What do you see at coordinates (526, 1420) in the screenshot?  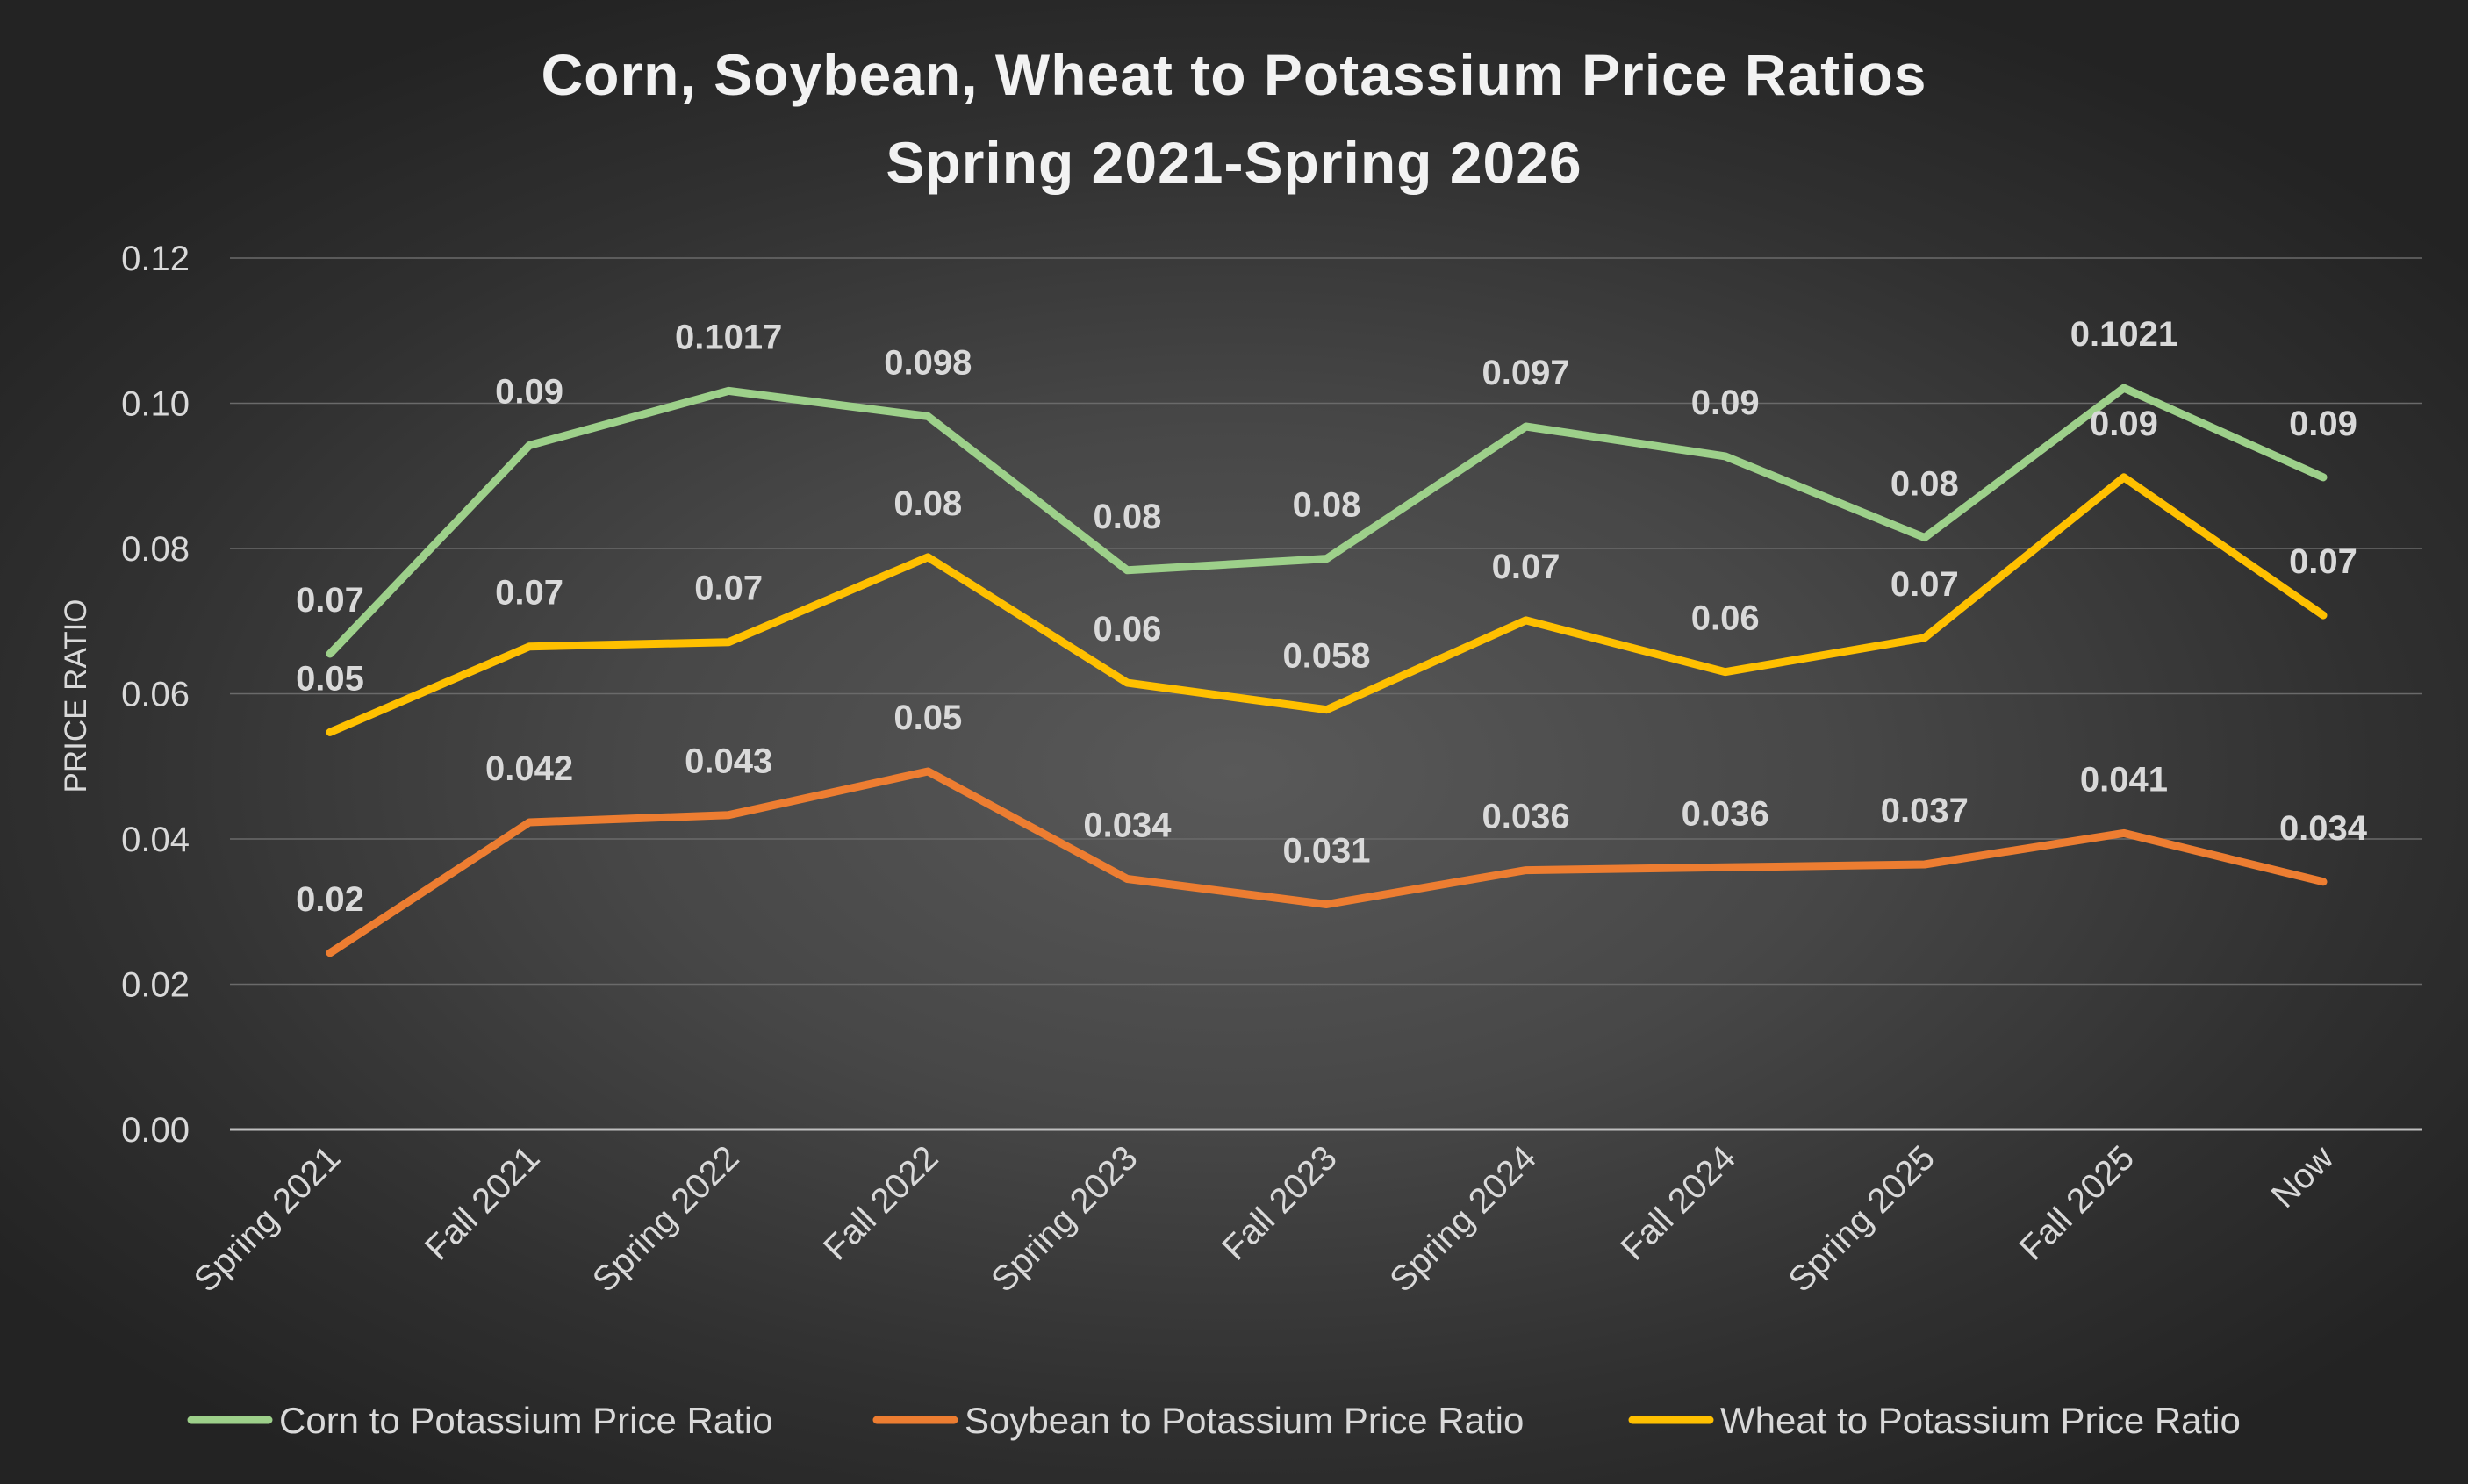 I see `legend-label-corn: Corn to Potassium Price Ratio` at bounding box center [526, 1420].